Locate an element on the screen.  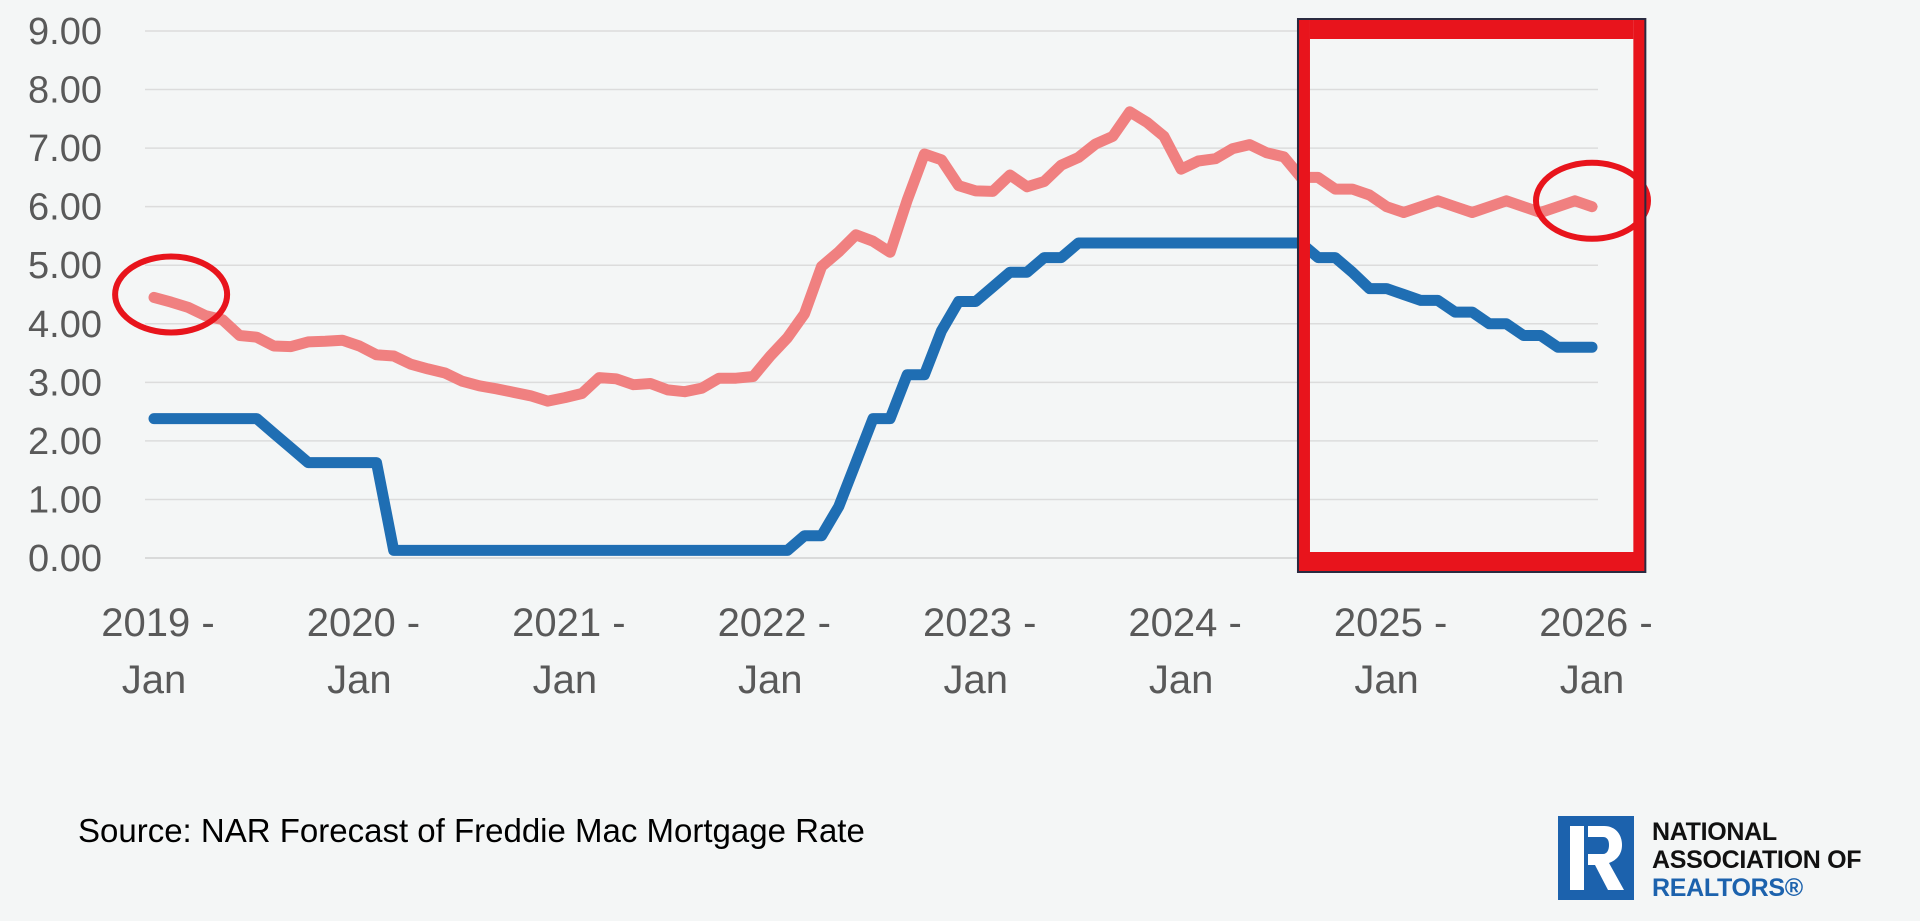
x-tick-year: 2021 - is located at coordinates (568, 623).